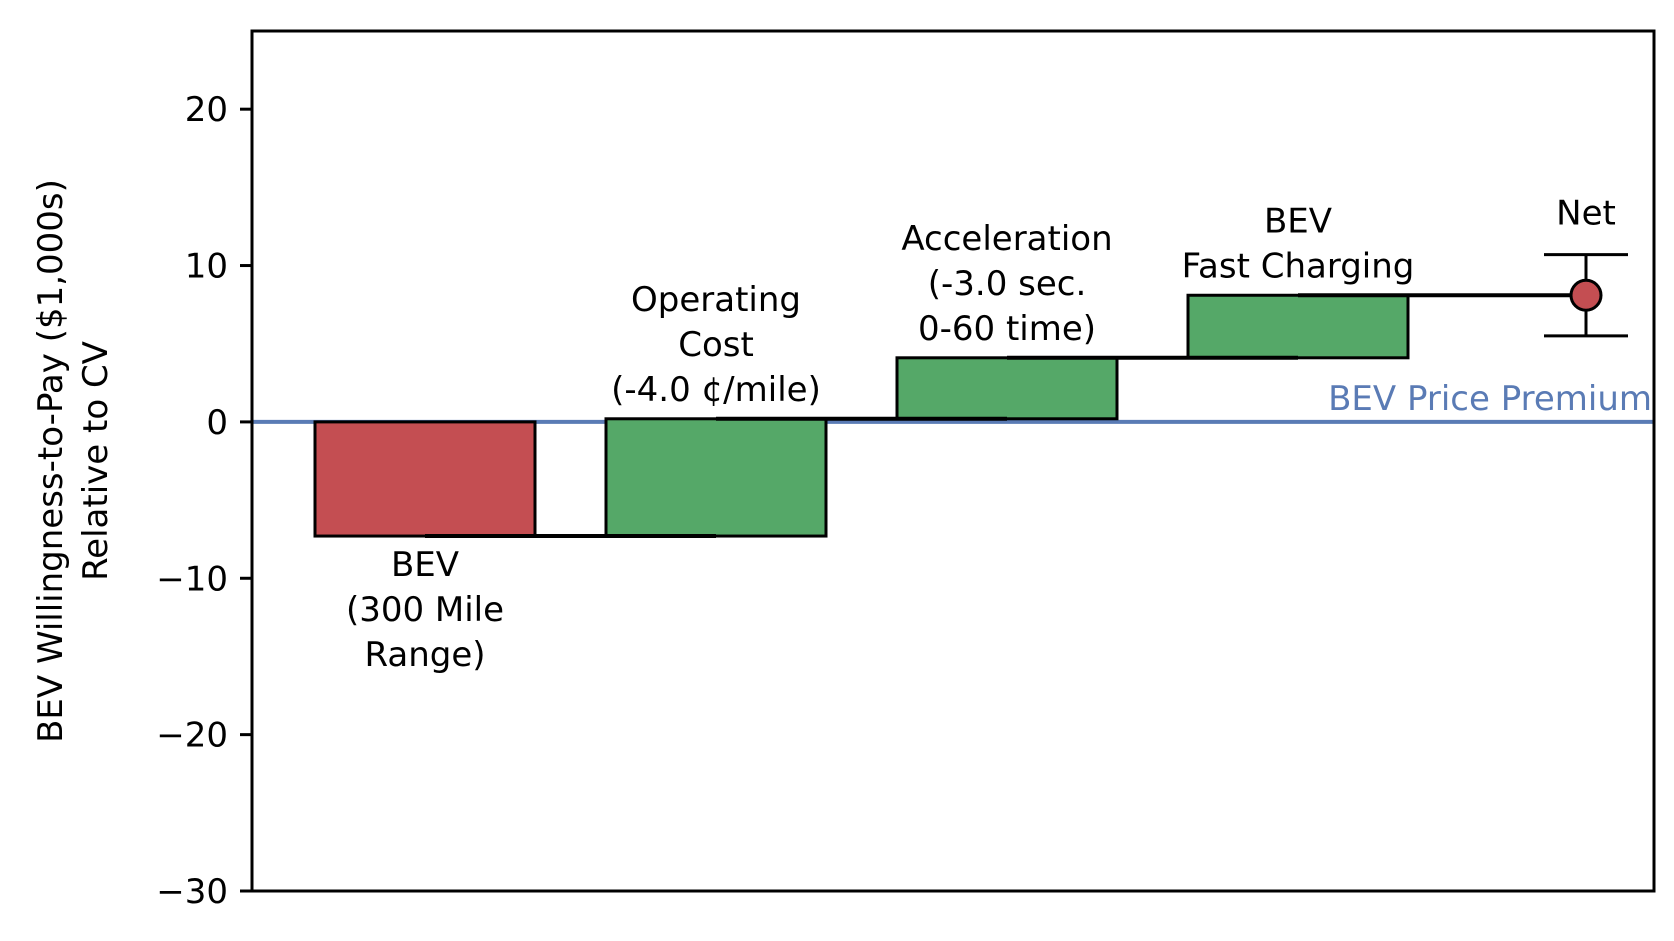 The height and width of the screenshot is (941, 1674). I want to click on category-label: (-3.0 sec., so click(1007, 284).